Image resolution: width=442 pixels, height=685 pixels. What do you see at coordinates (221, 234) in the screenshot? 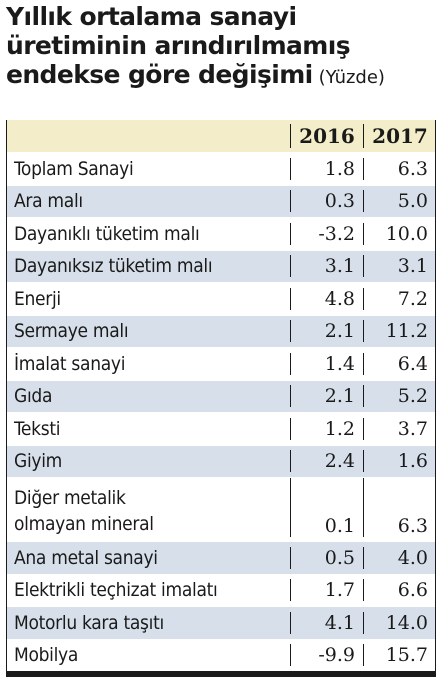
I see `table-row: Dayanıklı tüketim malı -3.2 10.0` at bounding box center [221, 234].